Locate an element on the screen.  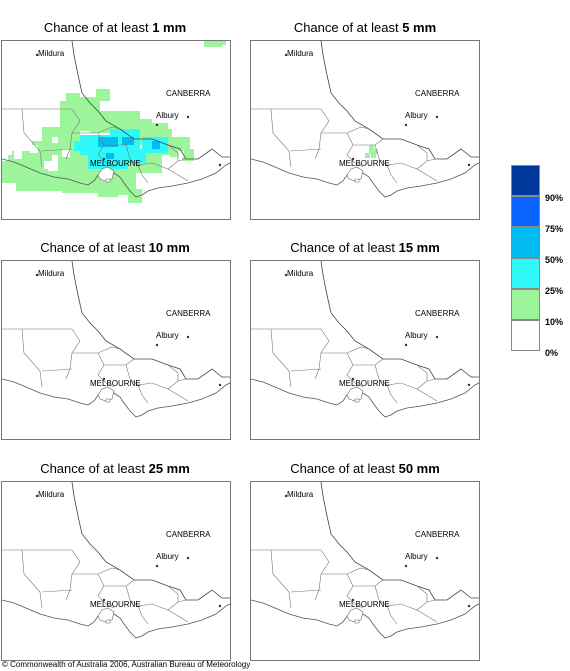
map-panel-1mm: Mildura CANBERRA Albury MELBOURNE is located at coordinates (116, 130).